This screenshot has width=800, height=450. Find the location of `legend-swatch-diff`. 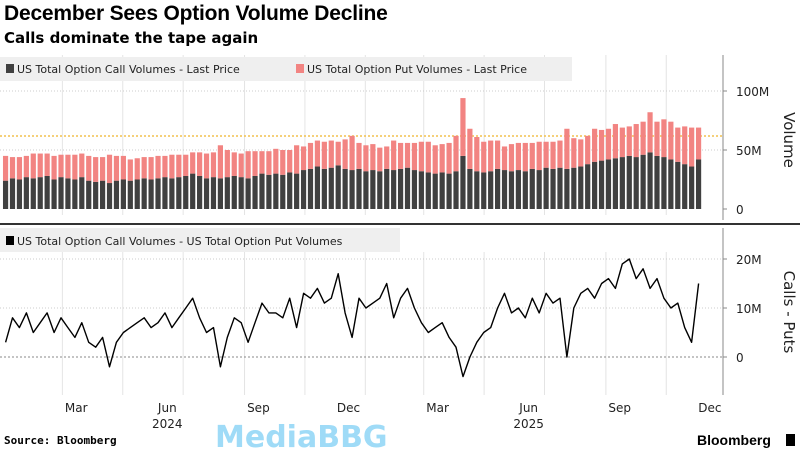

legend-swatch-diff is located at coordinates (10, 240).